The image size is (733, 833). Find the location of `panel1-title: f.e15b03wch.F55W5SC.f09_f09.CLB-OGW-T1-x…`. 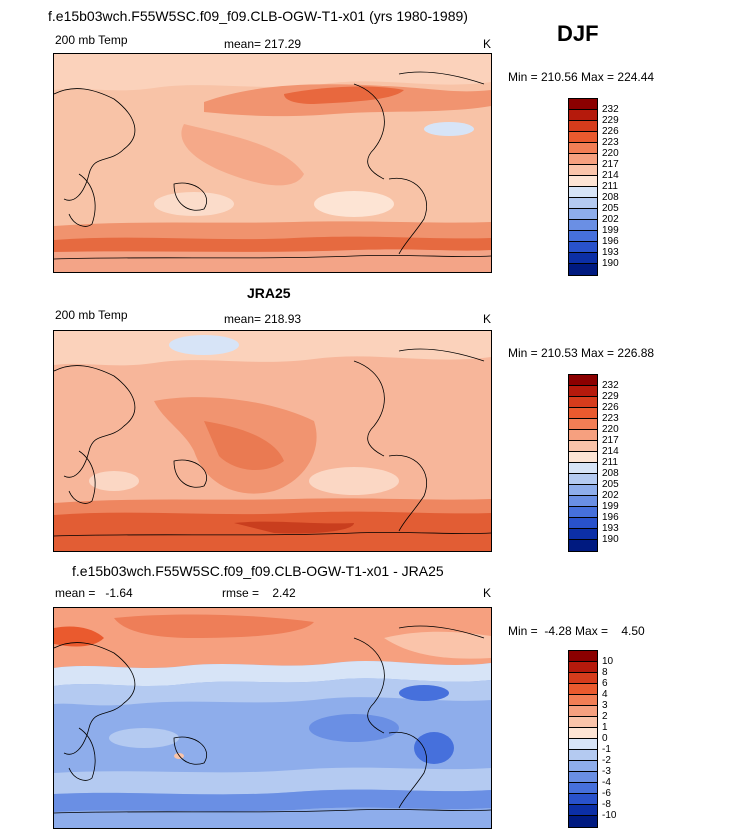

panel1-title: f.e15b03wch.F55W5SC.f09_f09.CLB-OGW-T1-x… is located at coordinates (258, 16).